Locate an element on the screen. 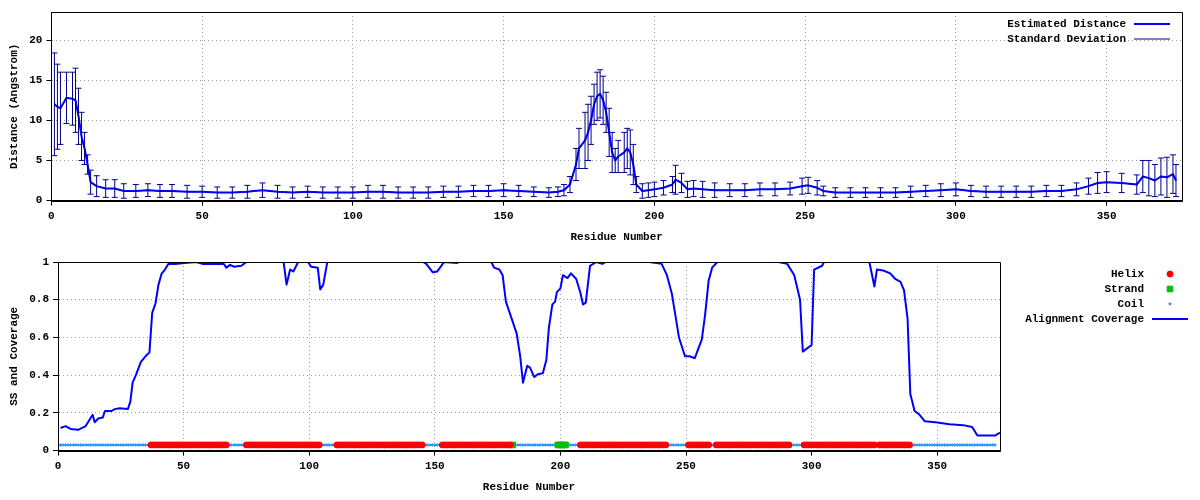  x-tick-label: 0 is located at coordinates (58, 465).